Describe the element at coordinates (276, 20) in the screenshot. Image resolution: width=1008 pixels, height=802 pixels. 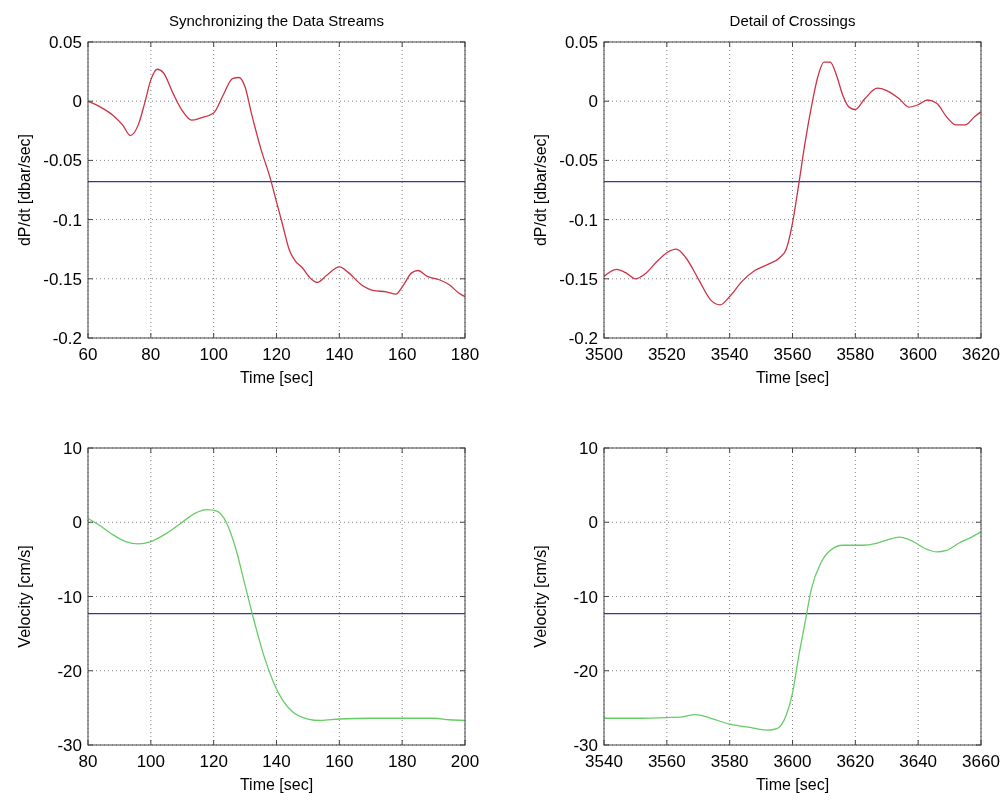
I see `chart-title: Synchronizing the Data Streams` at that location.